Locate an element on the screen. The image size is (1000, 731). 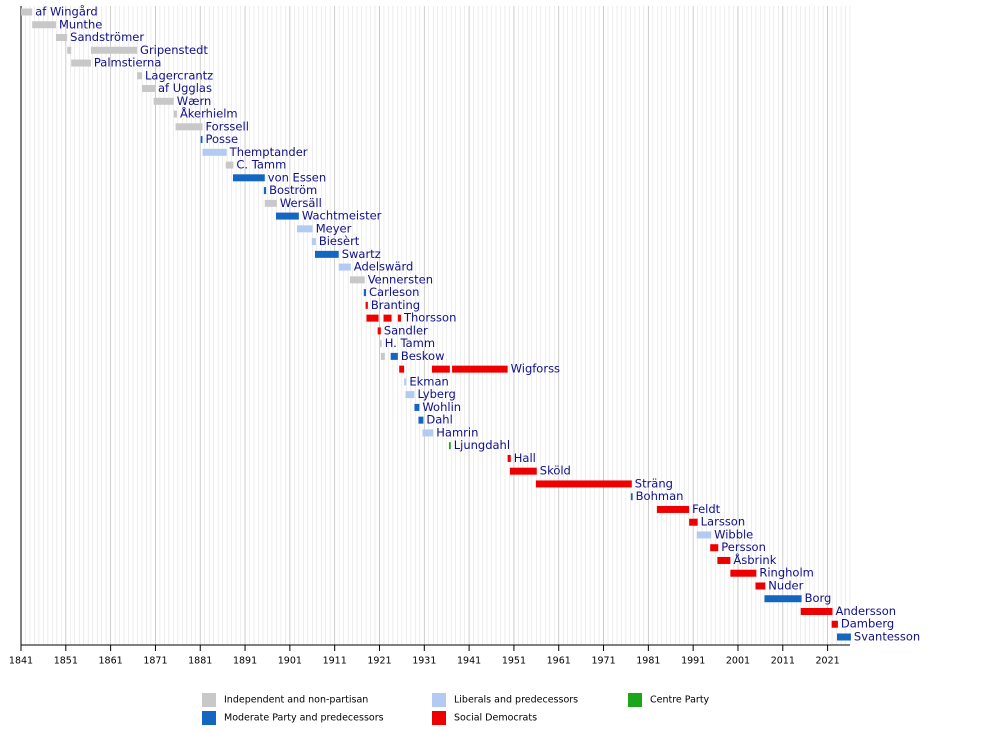
minister-name: Sandströmer is located at coordinates (107, 37).